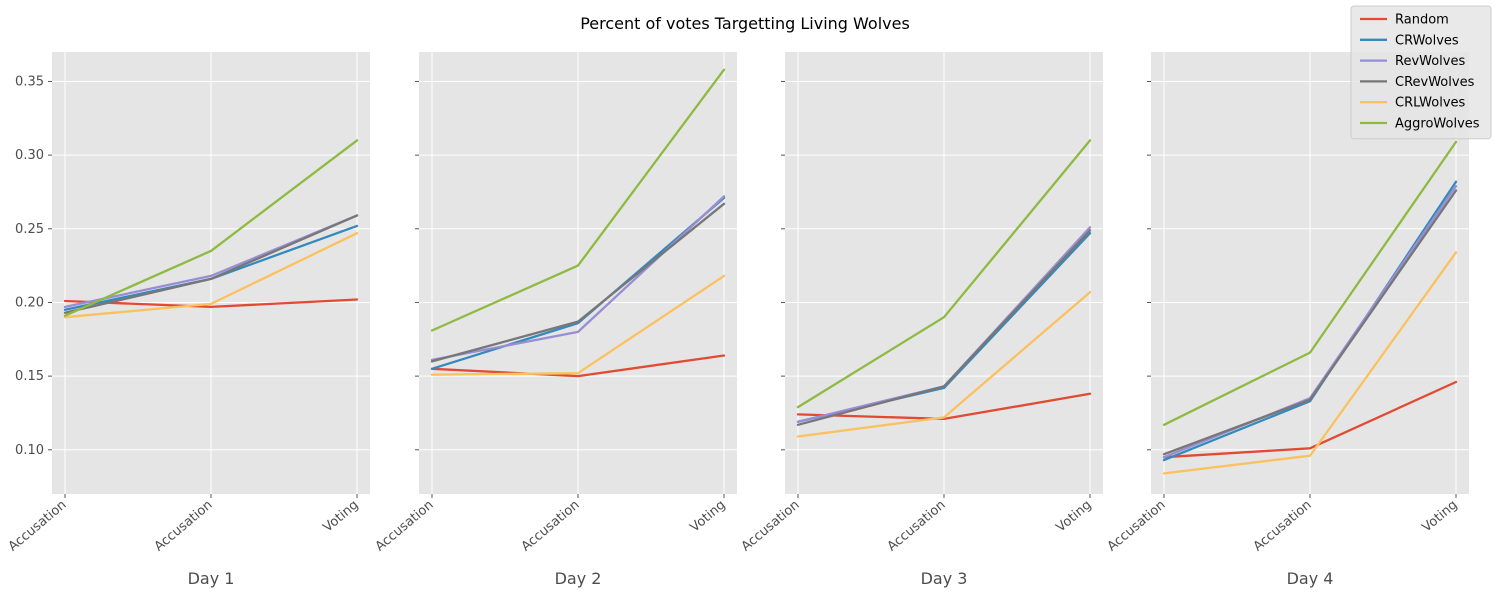 Image resolution: width=1498 pixels, height=598 pixels. Describe the element at coordinates (1430, 103) in the screenshot. I see `legend-label: CRLWolves` at that location.